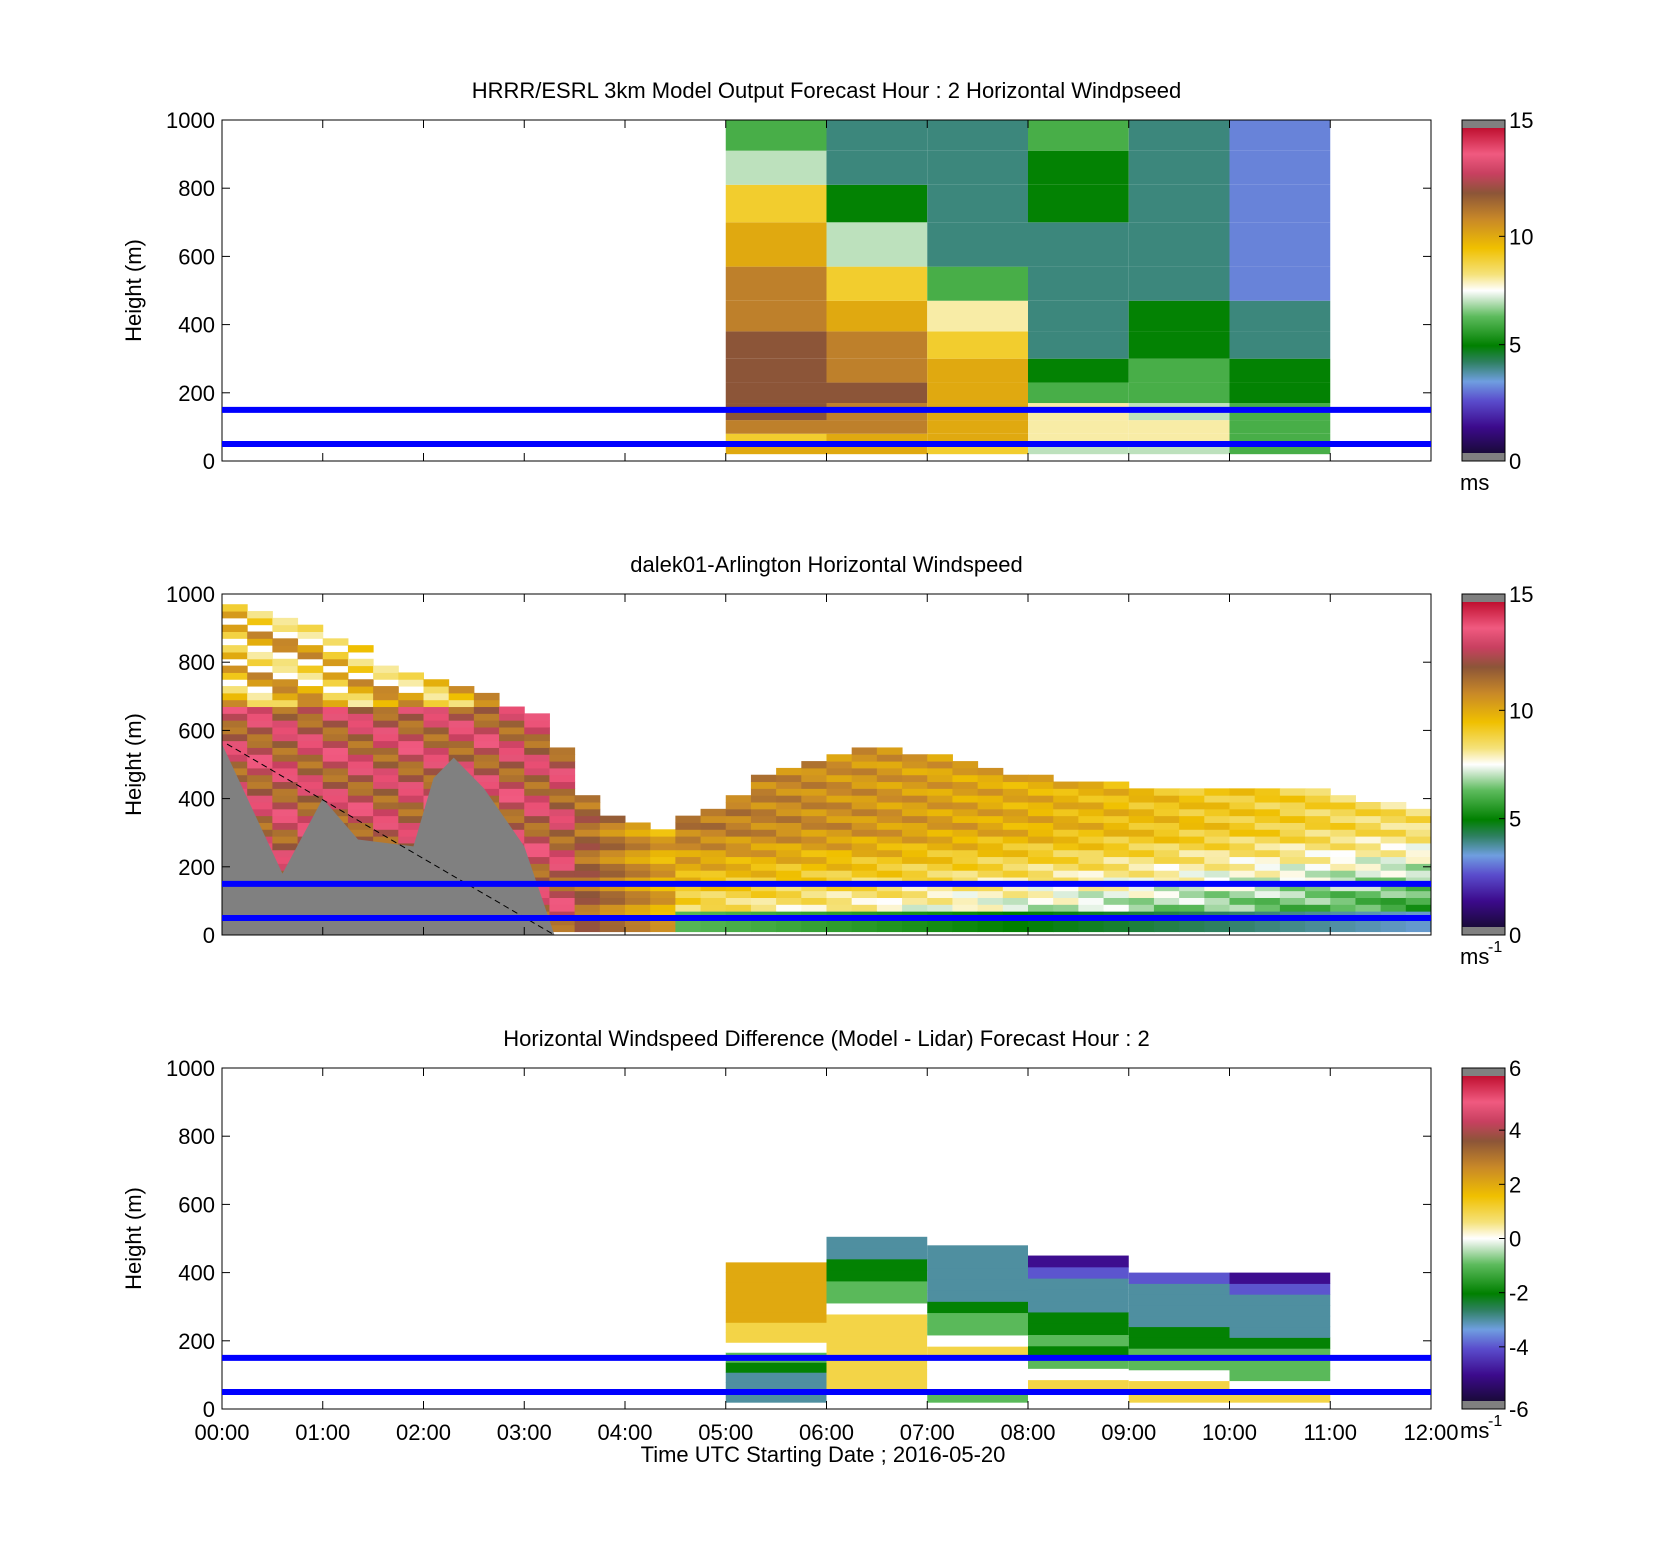 Image resolution: width=1680 pixels, height=1561 pixels. Describe the element at coordinates (209, 1409) in the screenshot. I see `y-tick-label: 0` at that location.